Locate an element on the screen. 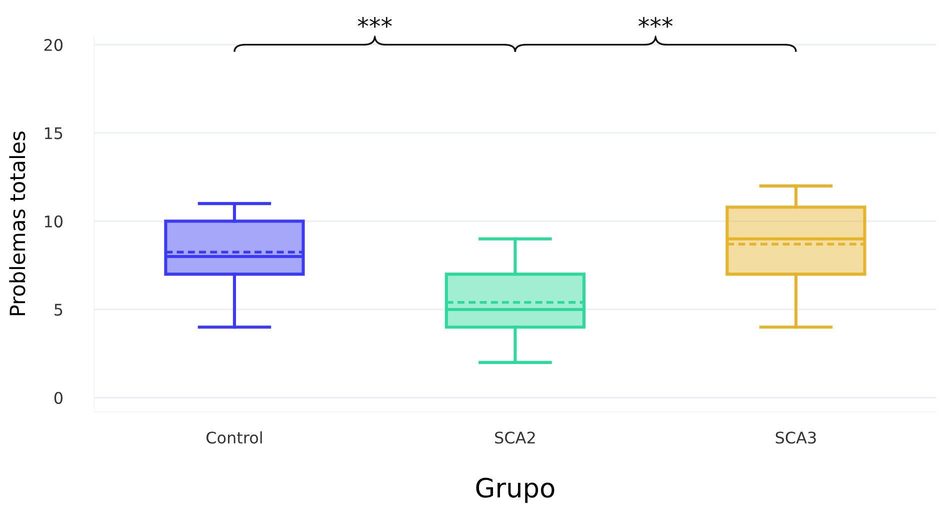 The width and height of the screenshot is (941, 520). y-tick-label: 5 is located at coordinates (58, 310).